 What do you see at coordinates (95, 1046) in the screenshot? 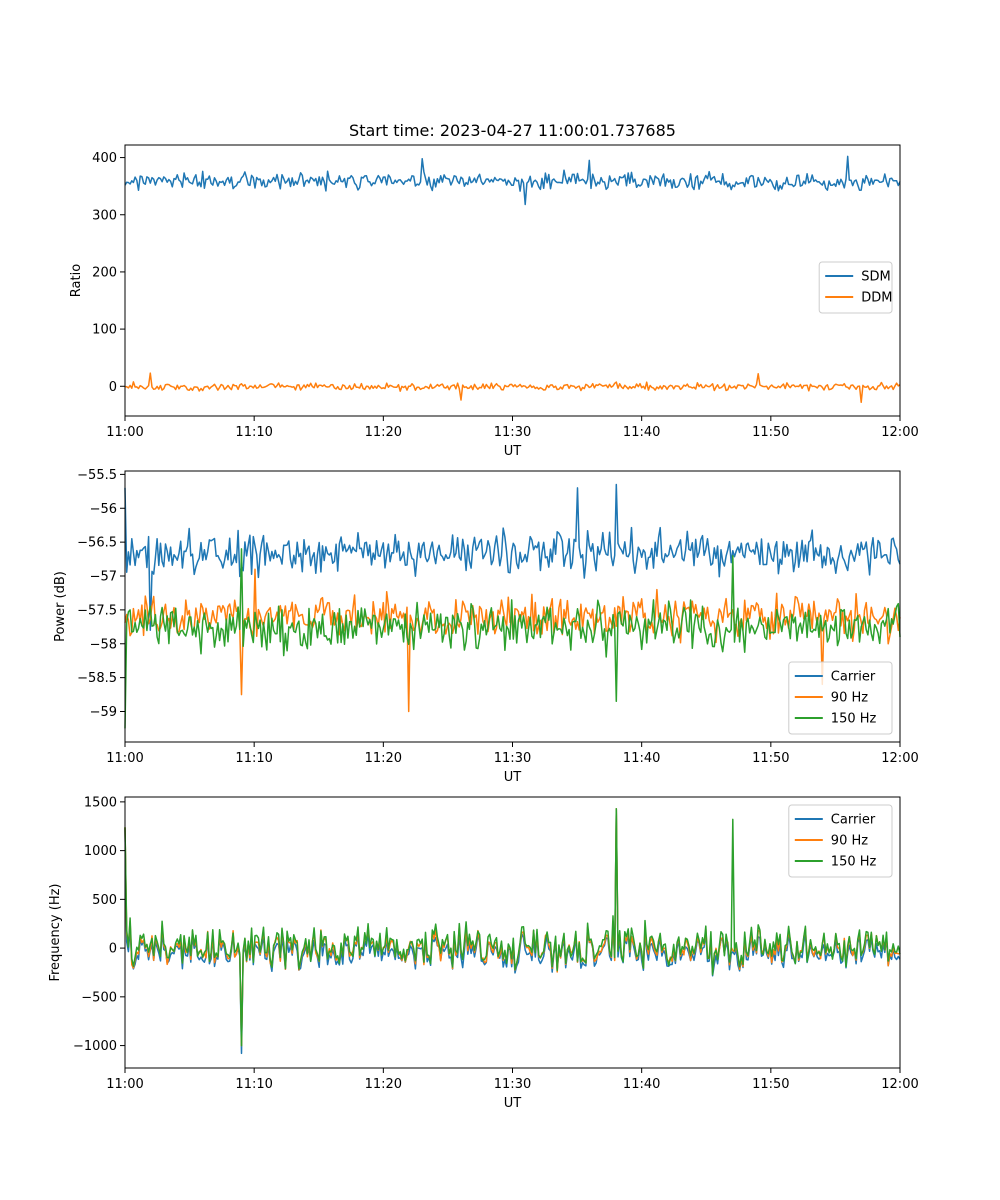
I see `y-tick-label: −1000` at bounding box center [95, 1046].